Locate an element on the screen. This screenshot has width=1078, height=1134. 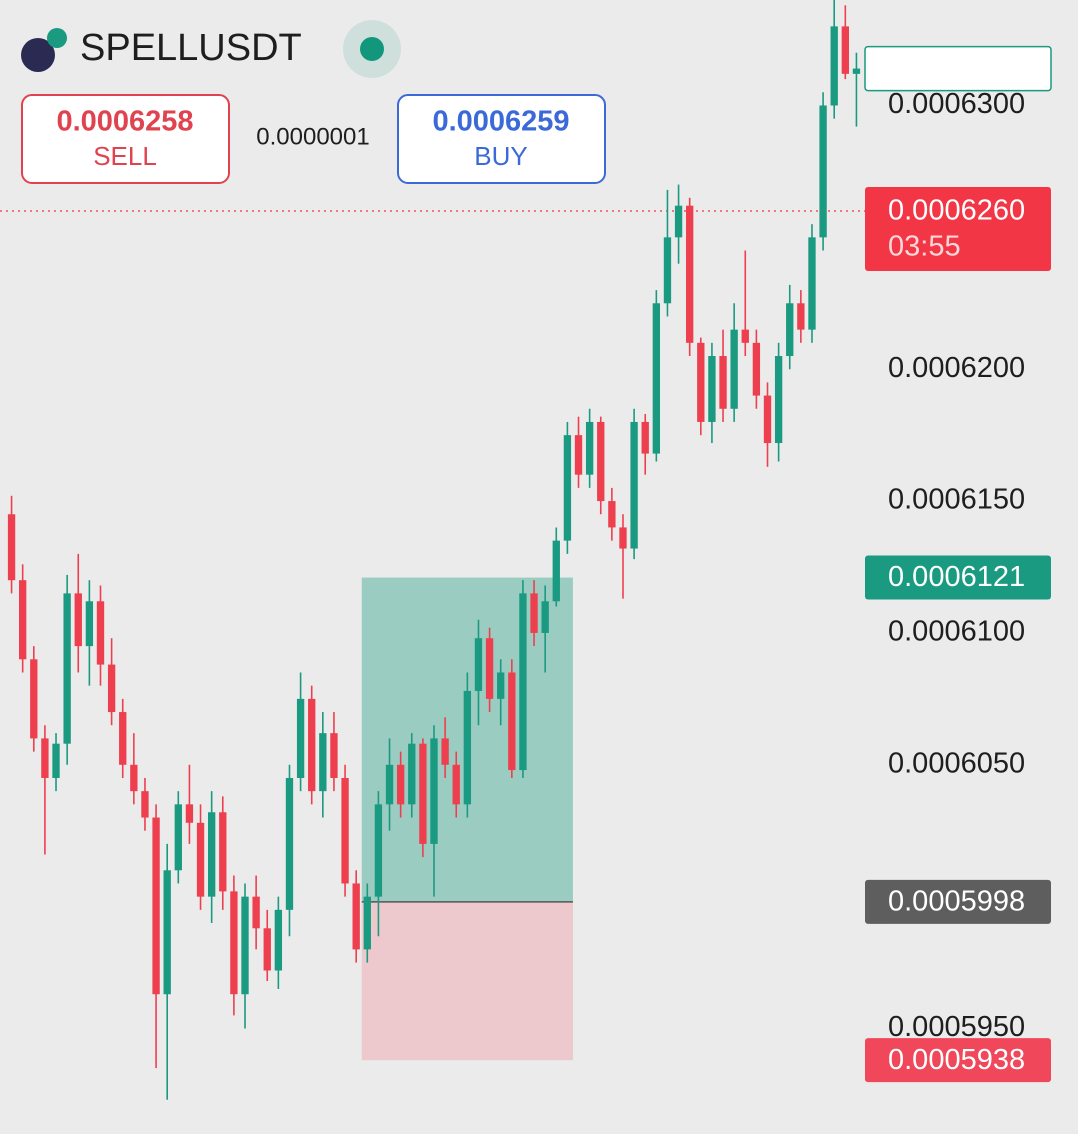
target-tag-label: 0.0006121 is located at coordinates (956, 577).